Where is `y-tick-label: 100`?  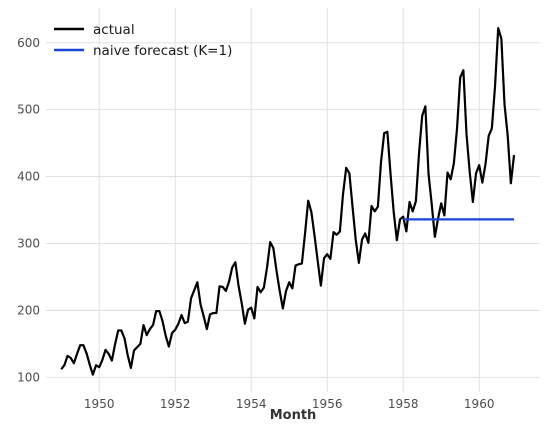
y-tick-label: 100 is located at coordinates (28, 377).